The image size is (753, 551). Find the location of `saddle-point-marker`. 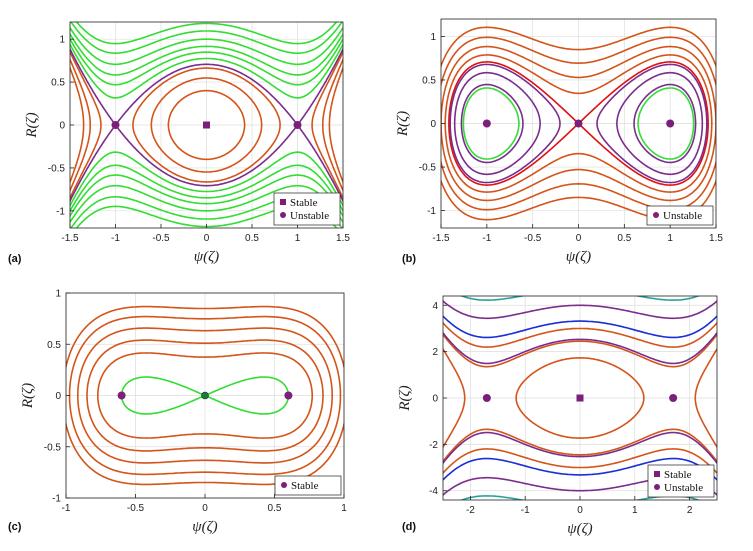

saddle-point-marker is located at coordinates (205, 395).